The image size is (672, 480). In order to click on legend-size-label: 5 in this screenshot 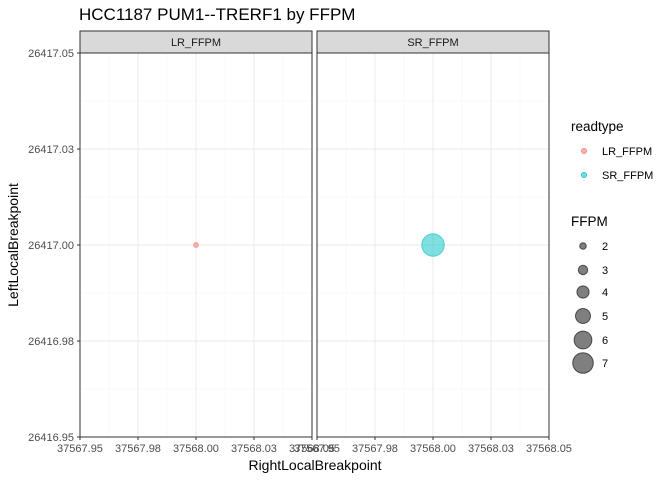, I will do `click(605, 317)`.